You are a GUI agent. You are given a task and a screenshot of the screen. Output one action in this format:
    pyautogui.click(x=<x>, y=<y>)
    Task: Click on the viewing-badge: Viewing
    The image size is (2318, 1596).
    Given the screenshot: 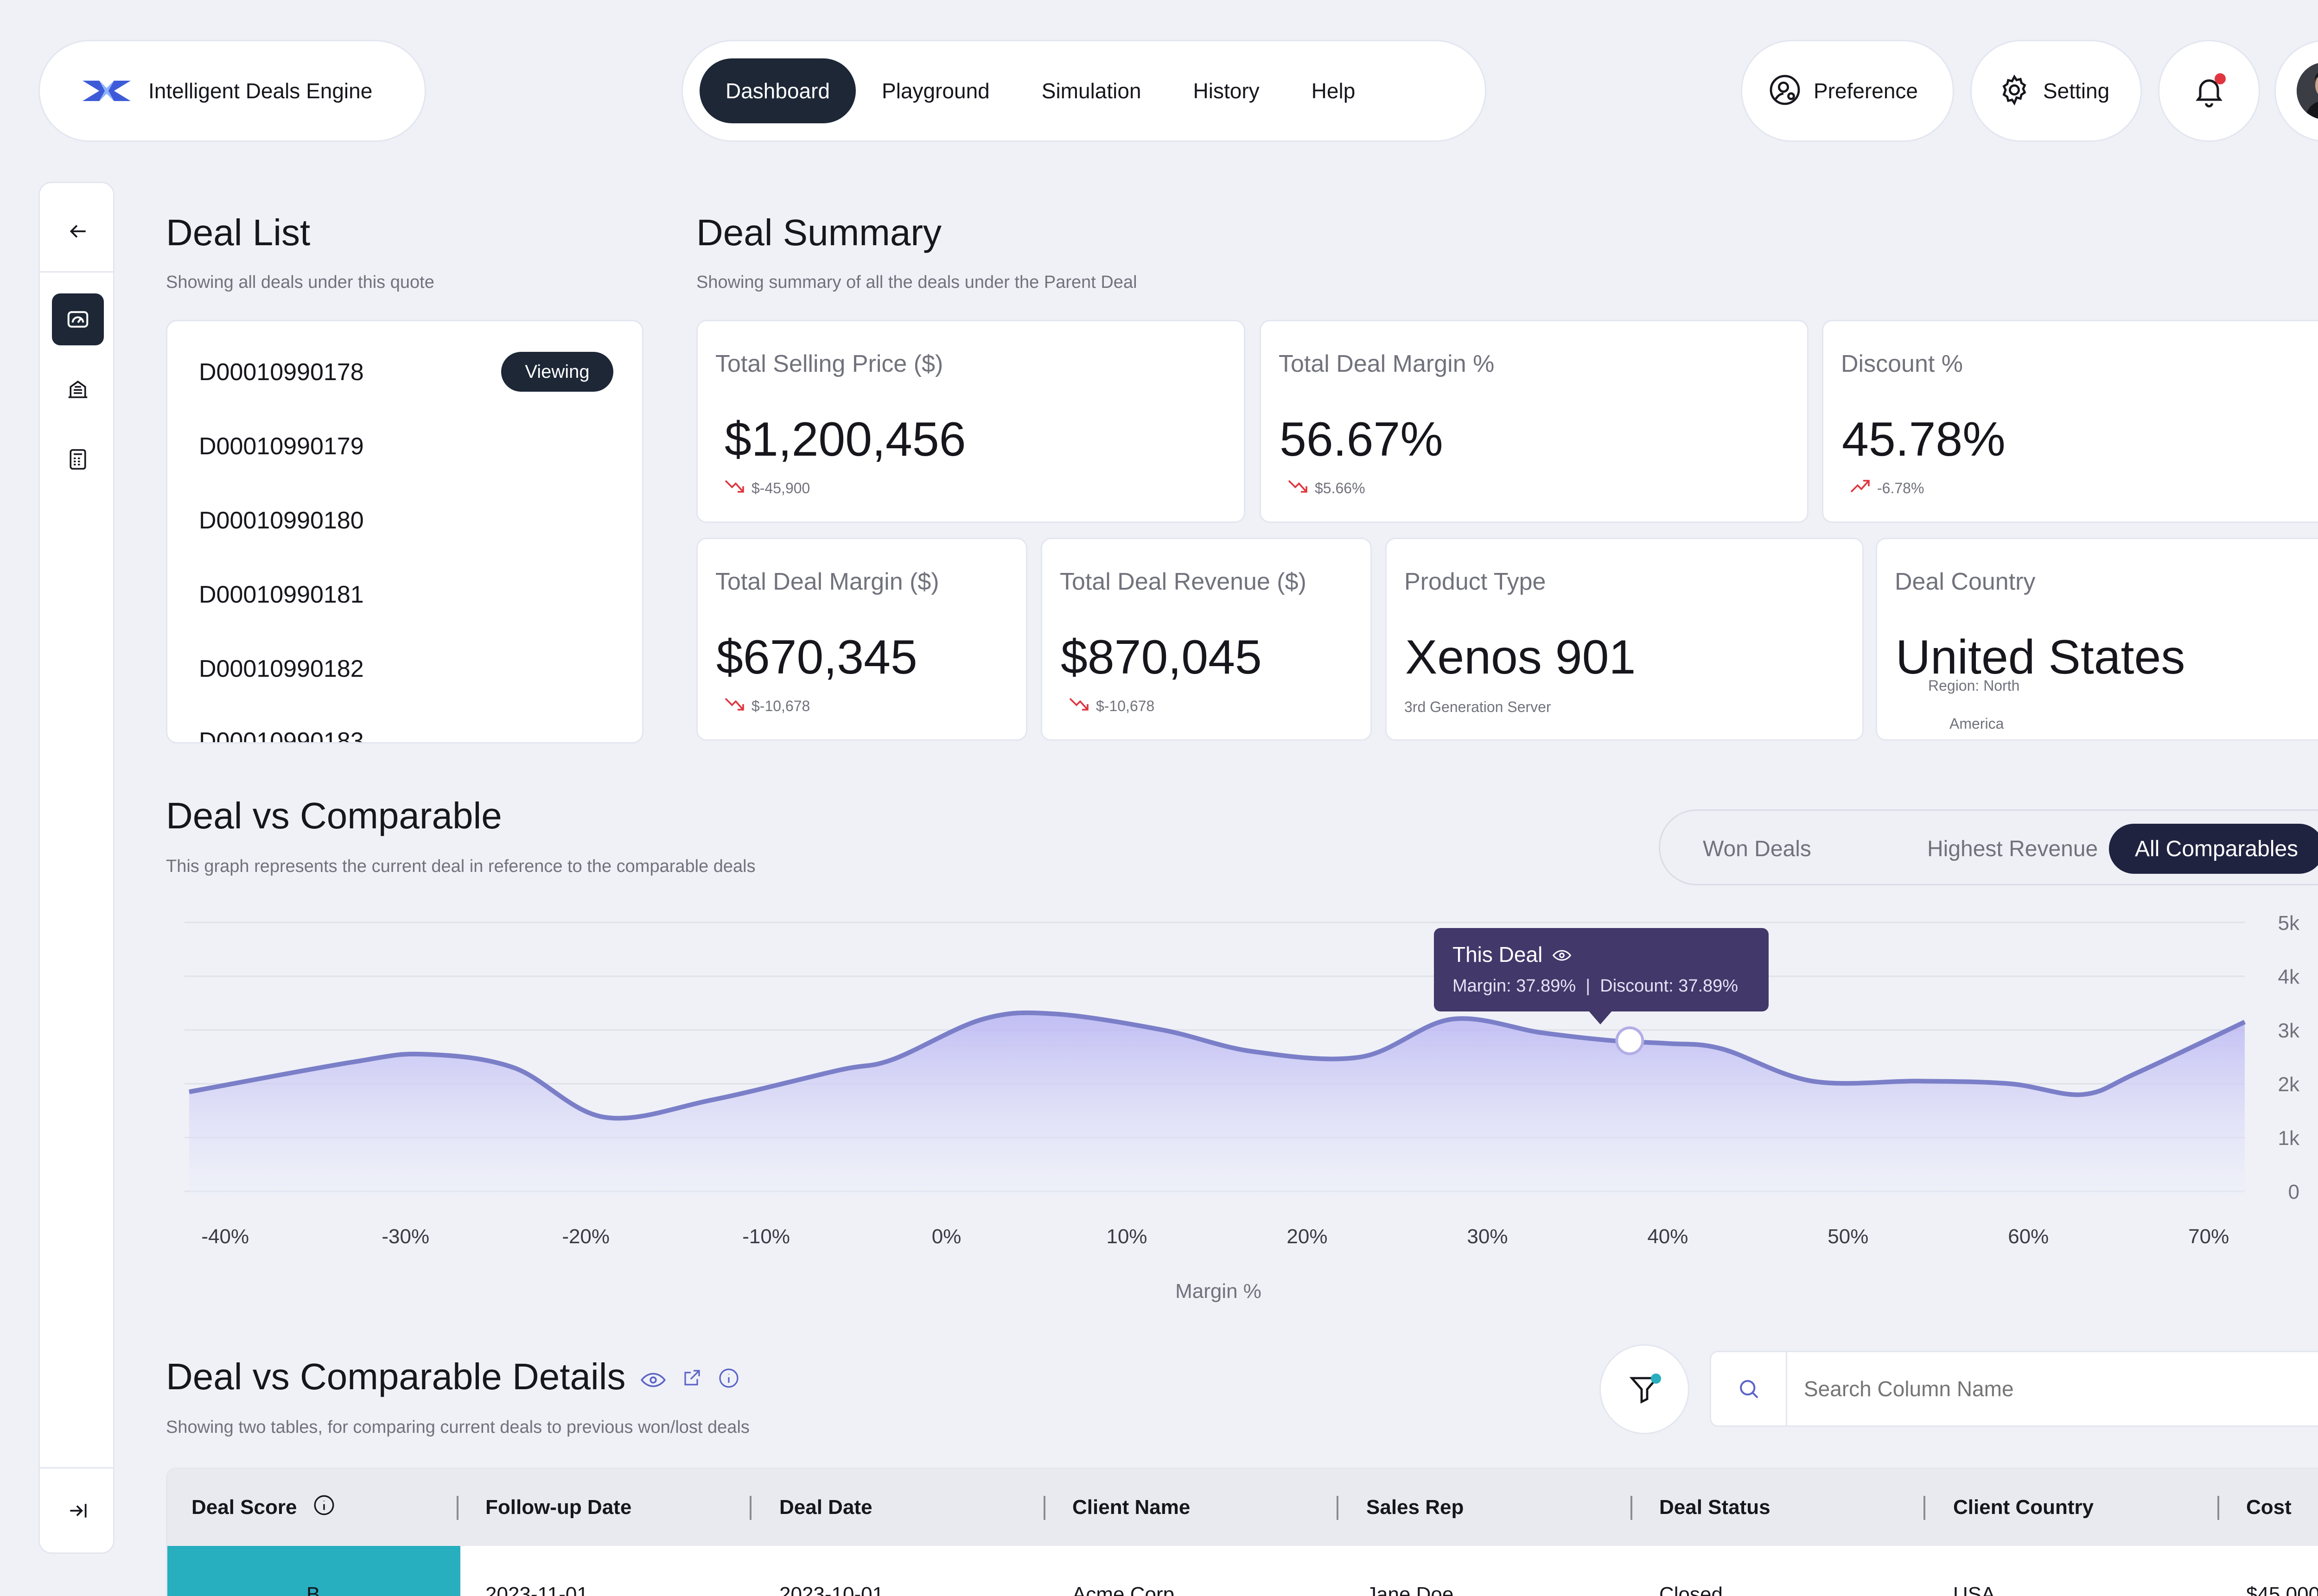 What is the action you would take?
    pyautogui.click(x=557, y=372)
    